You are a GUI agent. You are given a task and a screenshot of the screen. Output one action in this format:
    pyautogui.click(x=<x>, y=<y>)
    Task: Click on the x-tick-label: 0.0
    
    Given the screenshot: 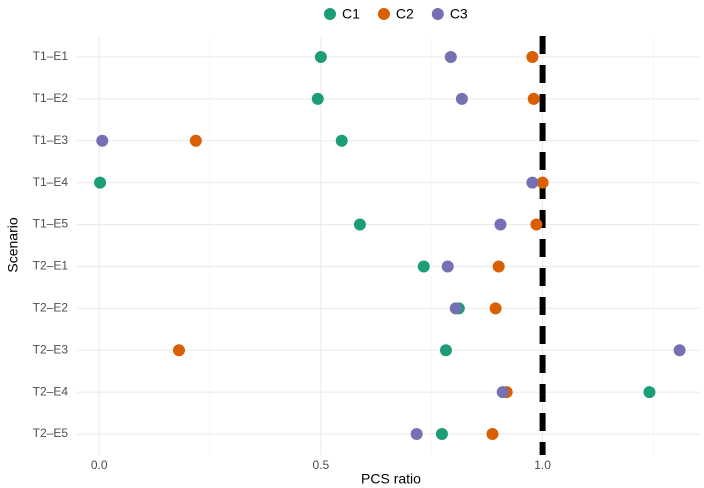 What is the action you would take?
    pyautogui.click(x=99, y=465)
    